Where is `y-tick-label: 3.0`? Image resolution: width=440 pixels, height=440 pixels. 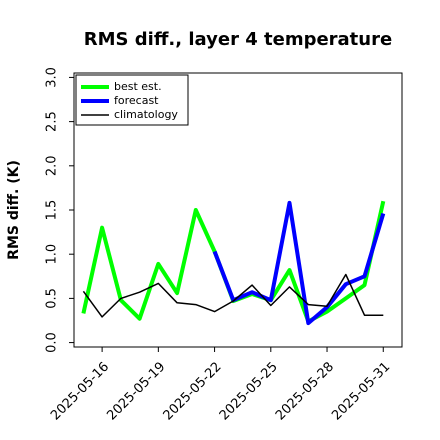
y-tick-label: 3.0 is located at coordinates (52, 77).